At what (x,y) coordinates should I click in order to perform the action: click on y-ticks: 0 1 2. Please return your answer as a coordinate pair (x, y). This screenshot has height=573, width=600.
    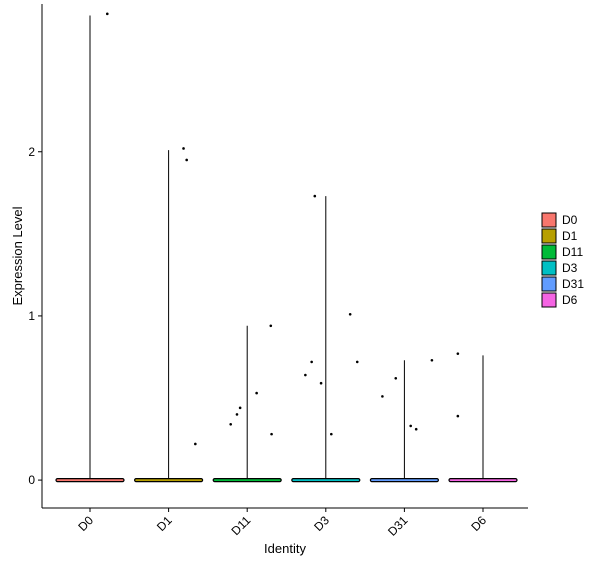
    Looking at the image, I should click on (35, 316).